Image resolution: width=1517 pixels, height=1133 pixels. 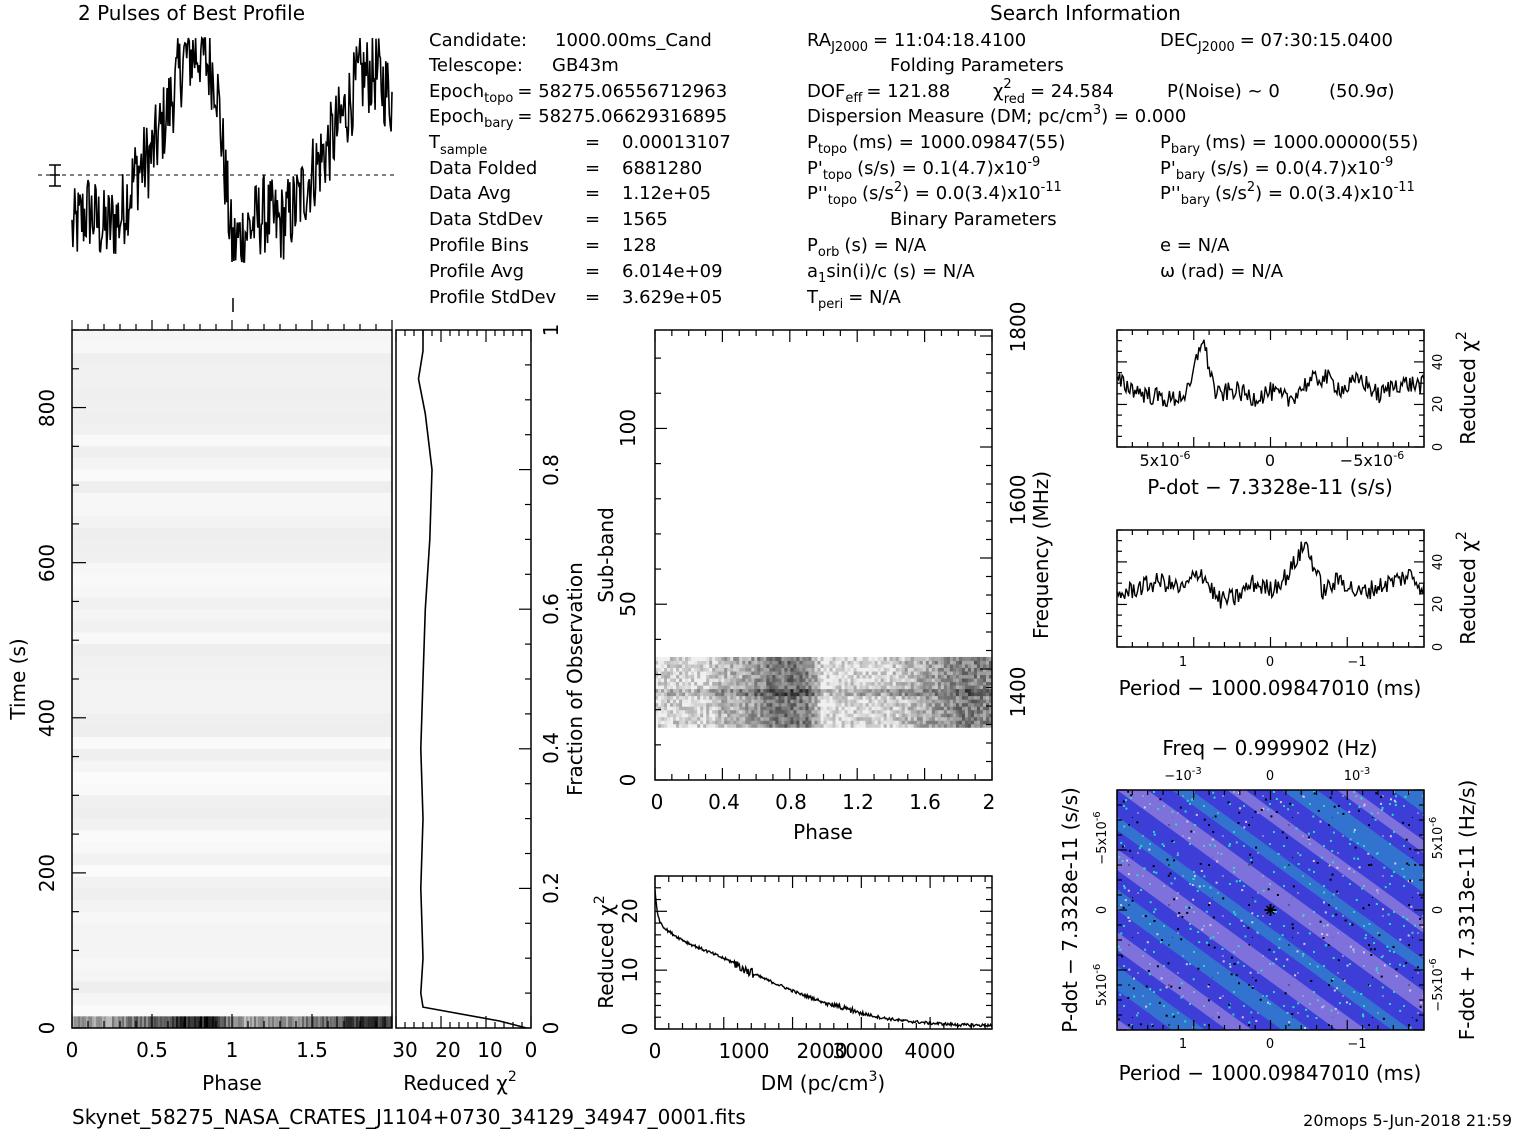 What do you see at coordinates (1182, 775) in the screenshot?
I see `pp-x2tick-0: −10-3` at bounding box center [1182, 775].